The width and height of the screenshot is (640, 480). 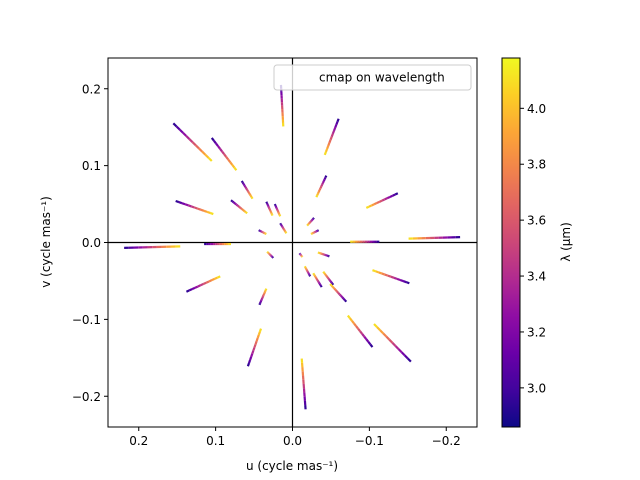 I want to click on y-tick-label: −0.1, so click(x=86, y=320).